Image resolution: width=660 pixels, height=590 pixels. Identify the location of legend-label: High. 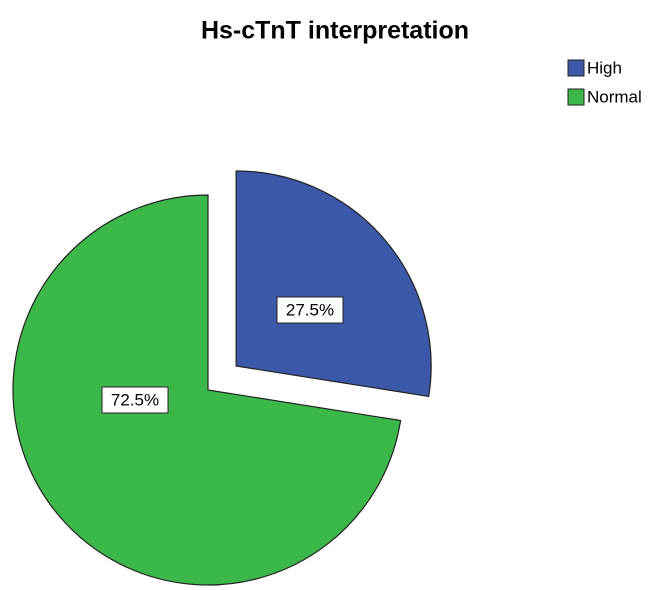
(604, 67).